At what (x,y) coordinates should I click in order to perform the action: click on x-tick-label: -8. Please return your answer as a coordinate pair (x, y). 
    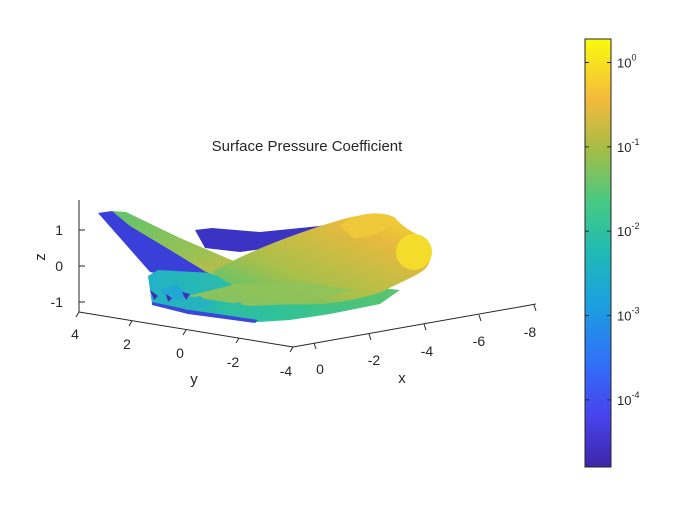
    Looking at the image, I should click on (530, 332).